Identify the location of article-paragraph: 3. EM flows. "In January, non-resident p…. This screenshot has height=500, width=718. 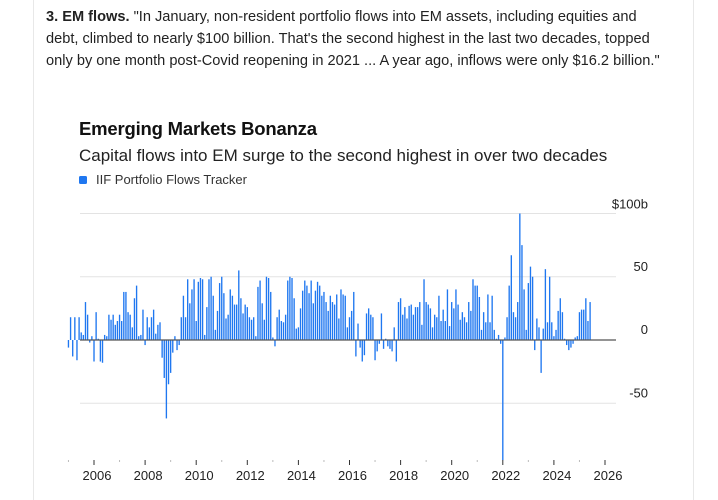
(356, 39).